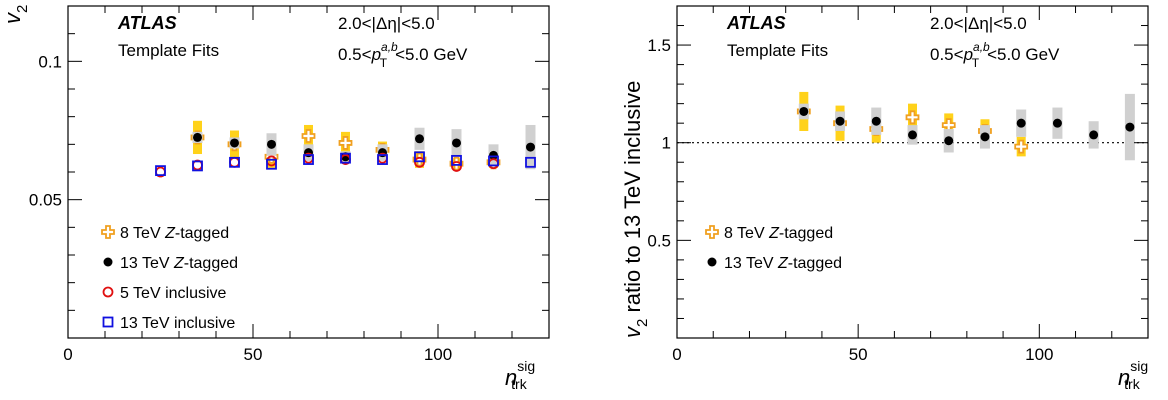  Describe the element at coordinates (746, 233) in the screenshot. I see `legend-text: 8 TeV` at that location.